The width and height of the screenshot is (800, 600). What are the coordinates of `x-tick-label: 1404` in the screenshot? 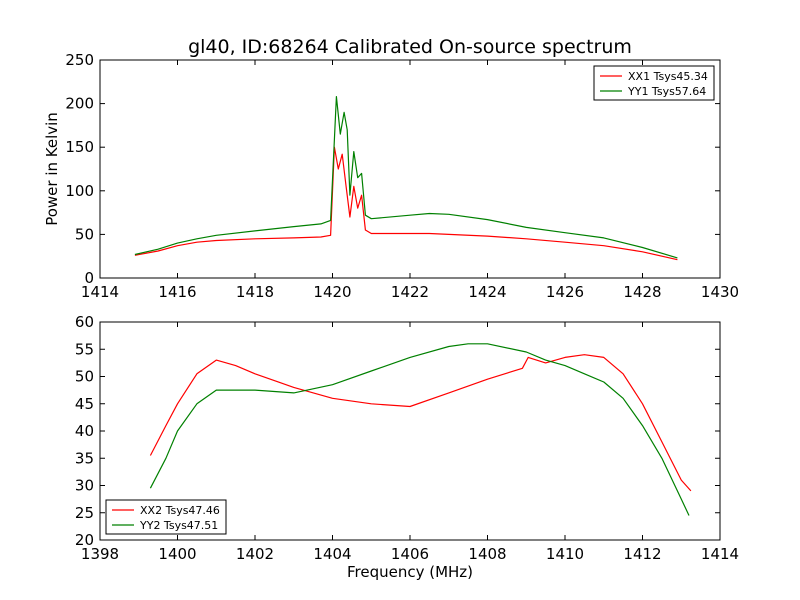 It's located at (332, 554).